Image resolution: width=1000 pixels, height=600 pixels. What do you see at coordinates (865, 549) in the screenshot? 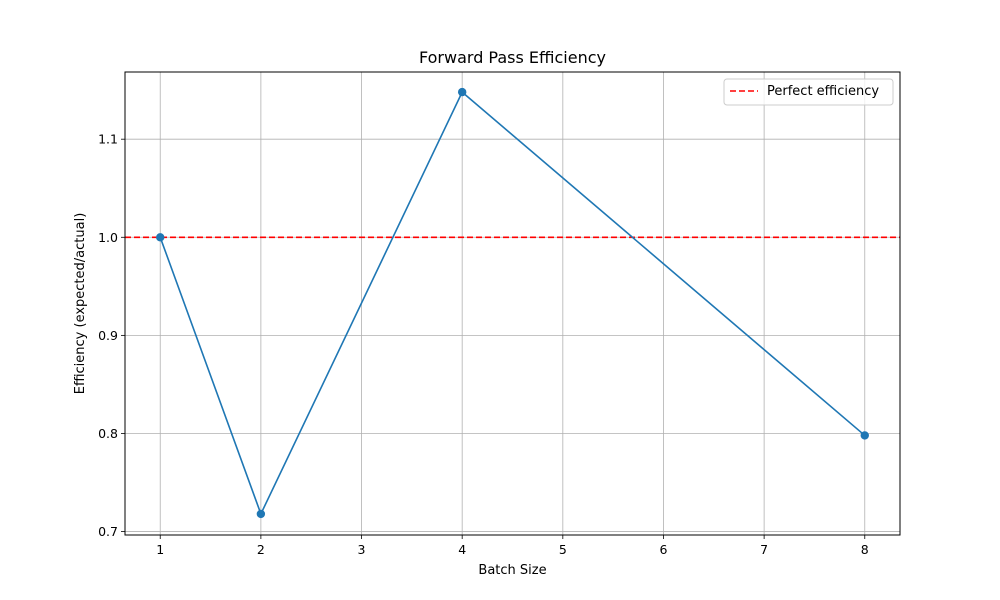
I see `x-tick-label-8: 8` at bounding box center [865, 549].